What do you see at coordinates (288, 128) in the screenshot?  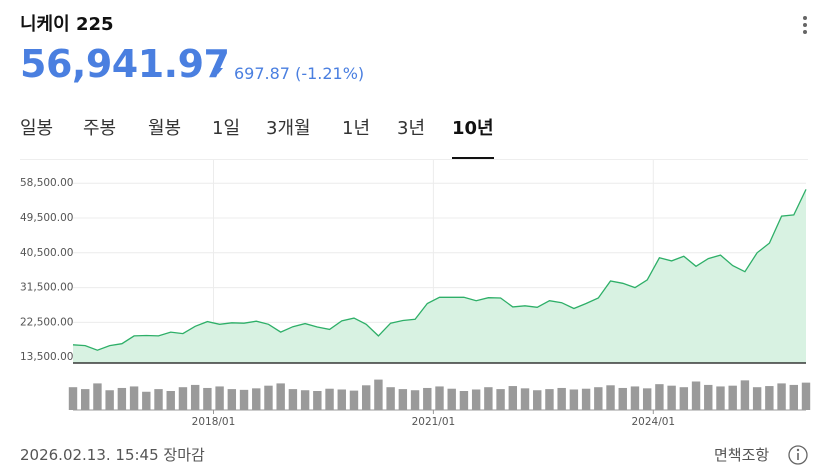 I see `tab: 3개월` at bounding box center [288, 128].